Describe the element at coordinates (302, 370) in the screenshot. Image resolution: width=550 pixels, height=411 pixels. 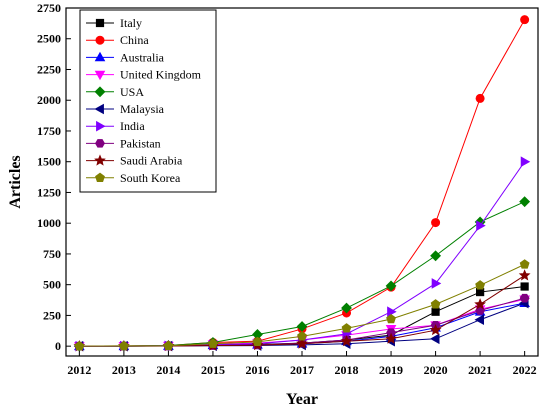
I see `x-tick-label-2017: 2017` at that location.